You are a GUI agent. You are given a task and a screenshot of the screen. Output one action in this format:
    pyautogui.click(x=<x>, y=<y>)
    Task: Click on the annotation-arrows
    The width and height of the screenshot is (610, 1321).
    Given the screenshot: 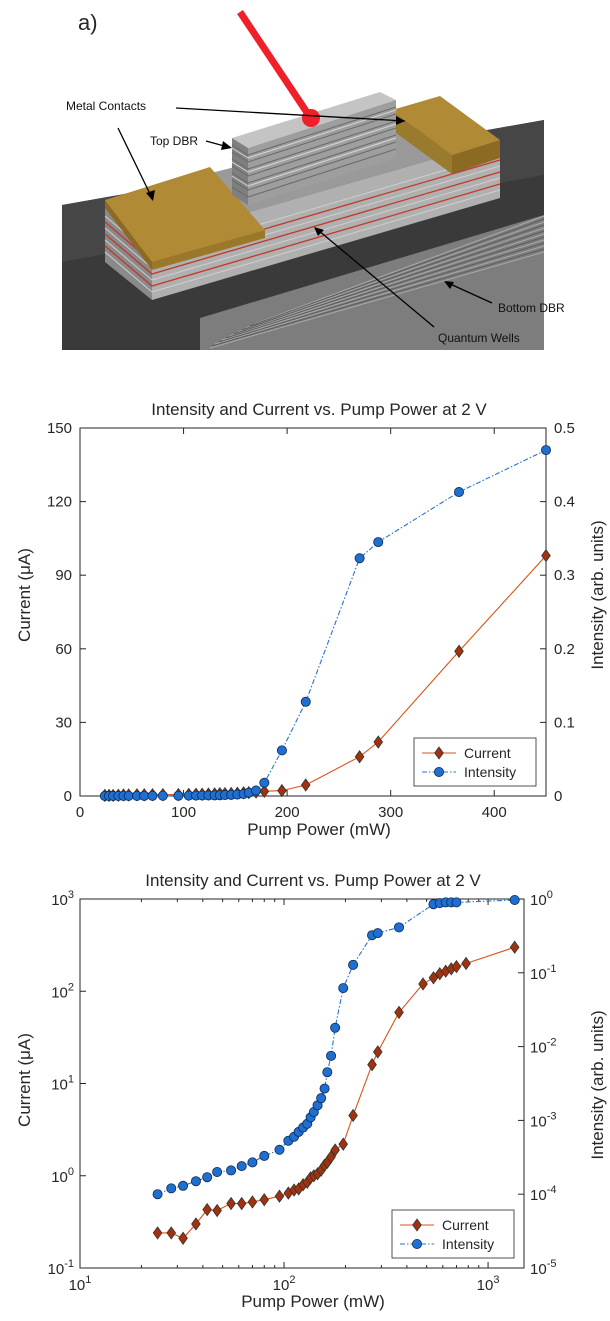 What is the action you would take?
    pyautogui.click(x=305, y=217)
    